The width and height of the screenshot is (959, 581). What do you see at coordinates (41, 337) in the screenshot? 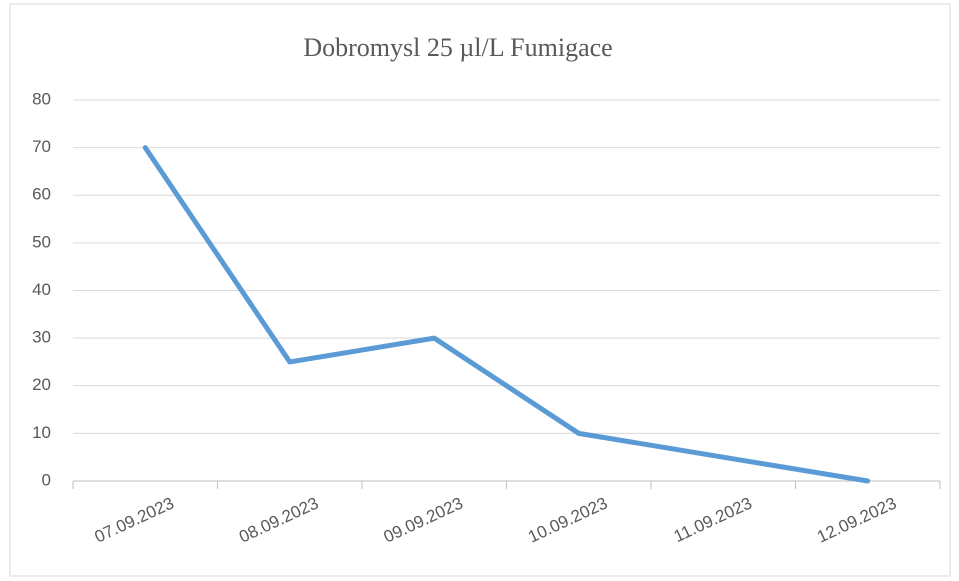
I see `y-tick-label: 30` at bounding box center [41, 337].